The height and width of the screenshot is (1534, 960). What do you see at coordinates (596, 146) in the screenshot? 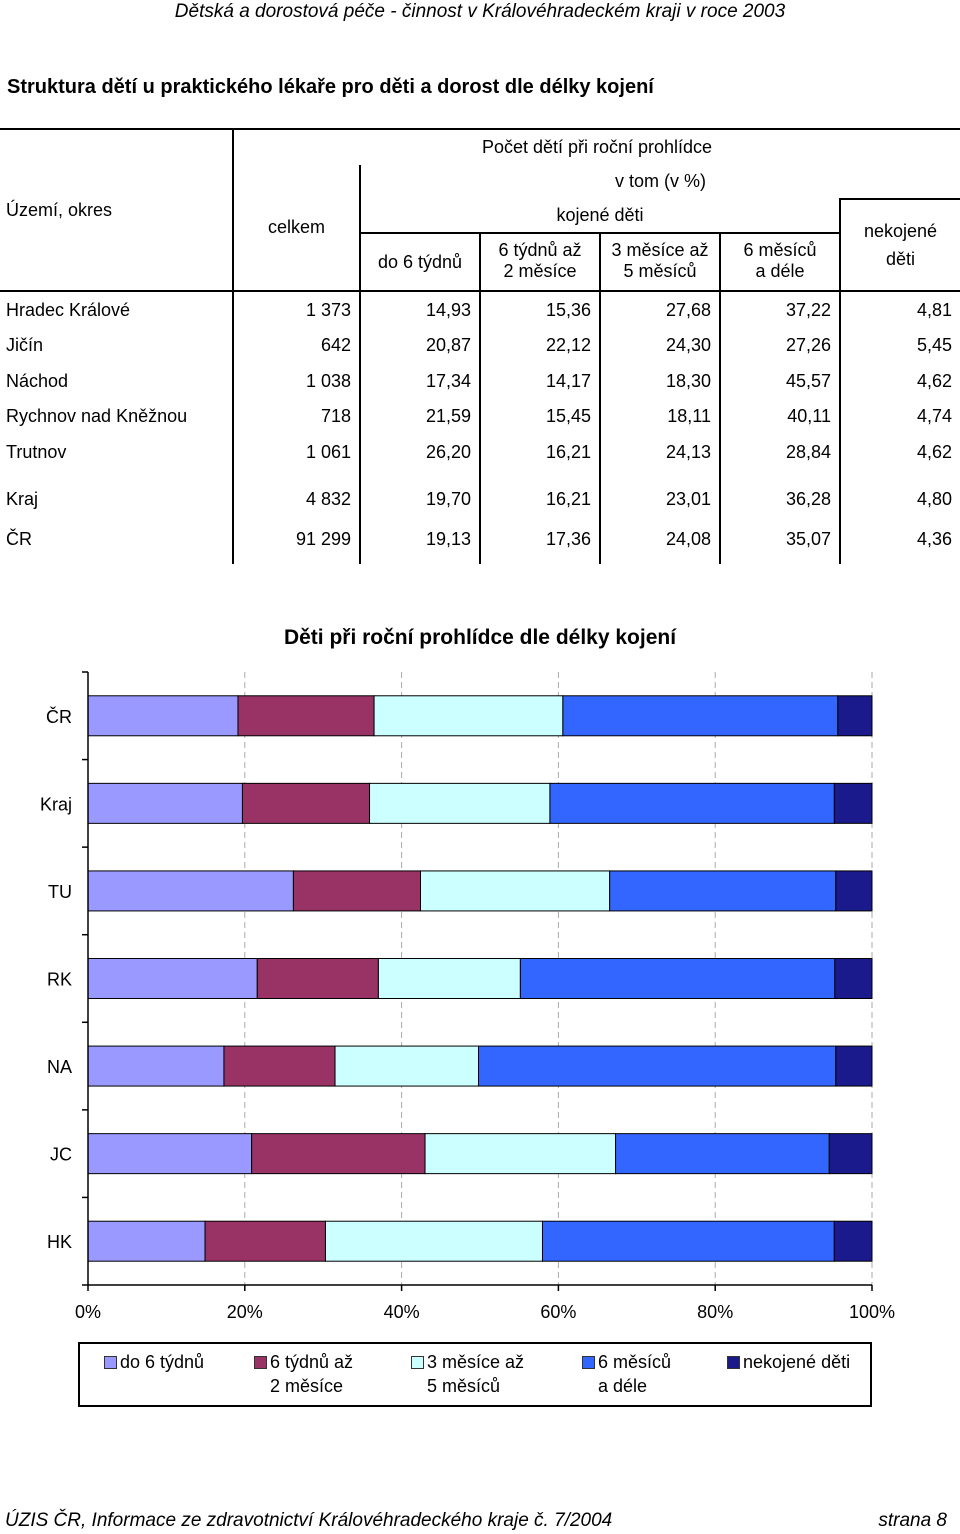
I see `group-top-header: Počet dětí při roční prohlídce` at bounding box center [596, 146].